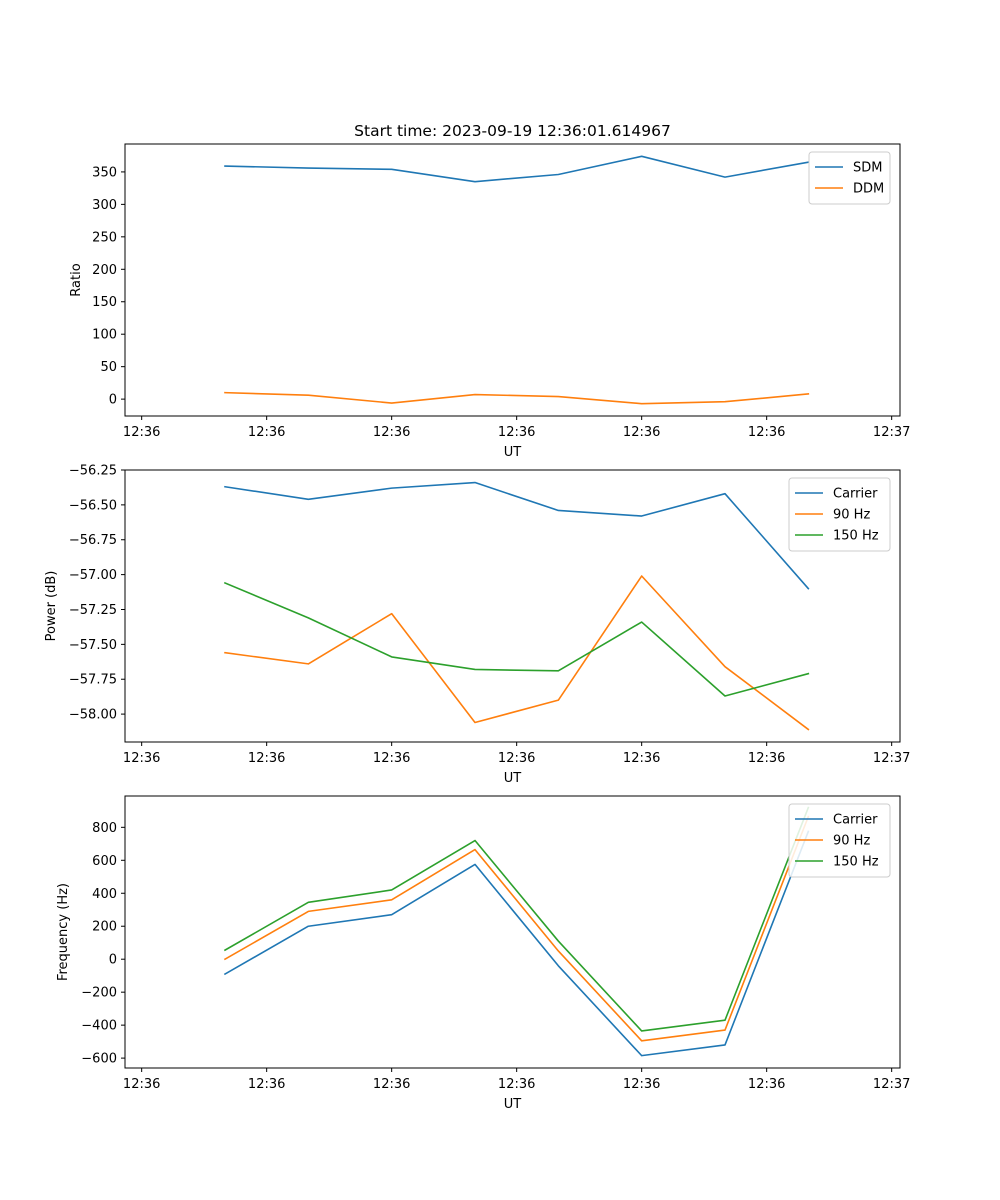 The width and height of the screenshot is (1000, 1200). Describe the element at coordinates (517, 169) in the screenshot. I see `series-line-sdm` at that location.